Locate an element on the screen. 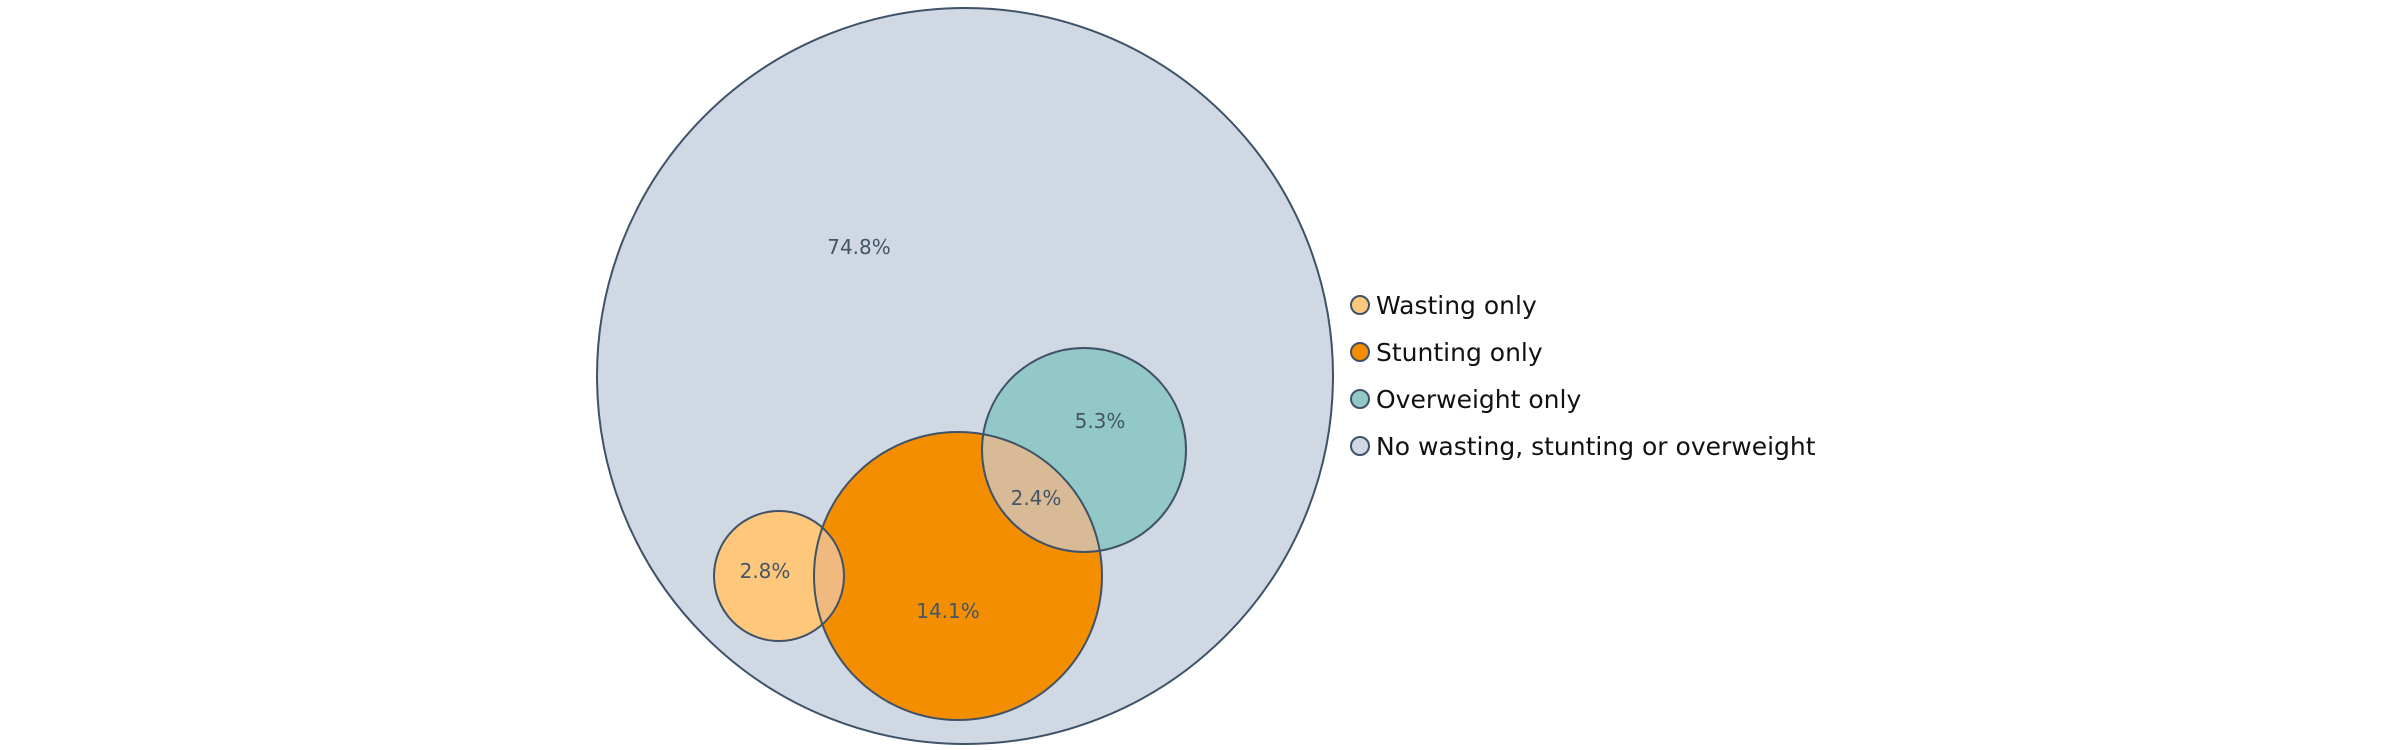 The height and width of the screenshot is (750, 2400). legend-label-stunting: Stunting only is located at coordinates (1459, 352).